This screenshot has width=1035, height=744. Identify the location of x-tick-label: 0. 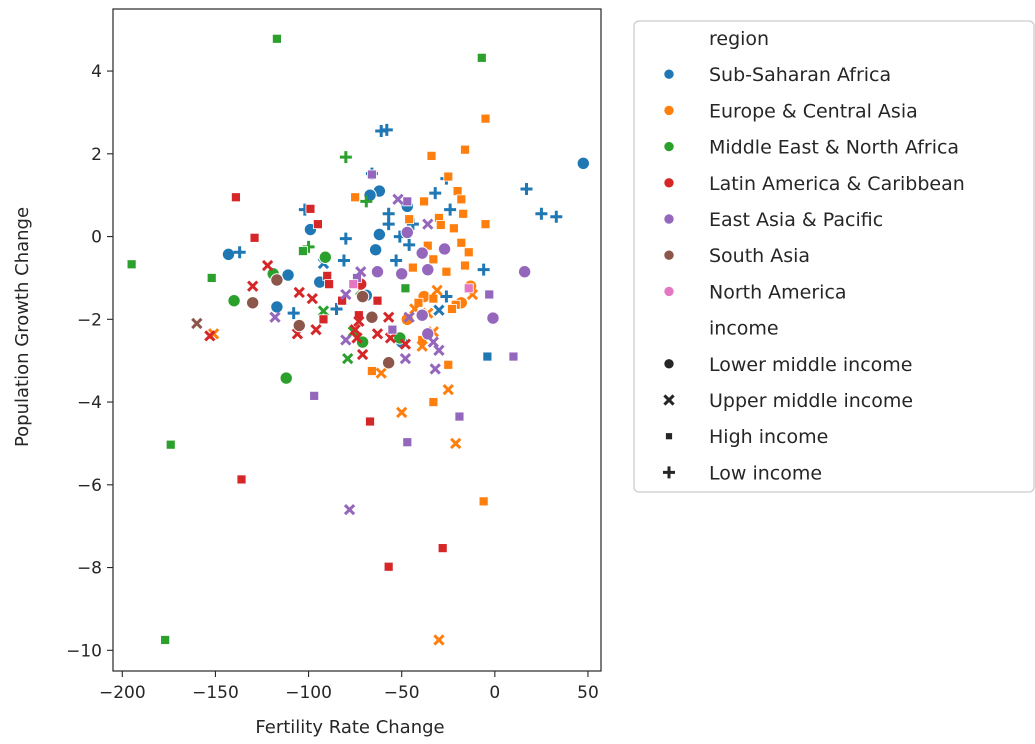
(494, 693).